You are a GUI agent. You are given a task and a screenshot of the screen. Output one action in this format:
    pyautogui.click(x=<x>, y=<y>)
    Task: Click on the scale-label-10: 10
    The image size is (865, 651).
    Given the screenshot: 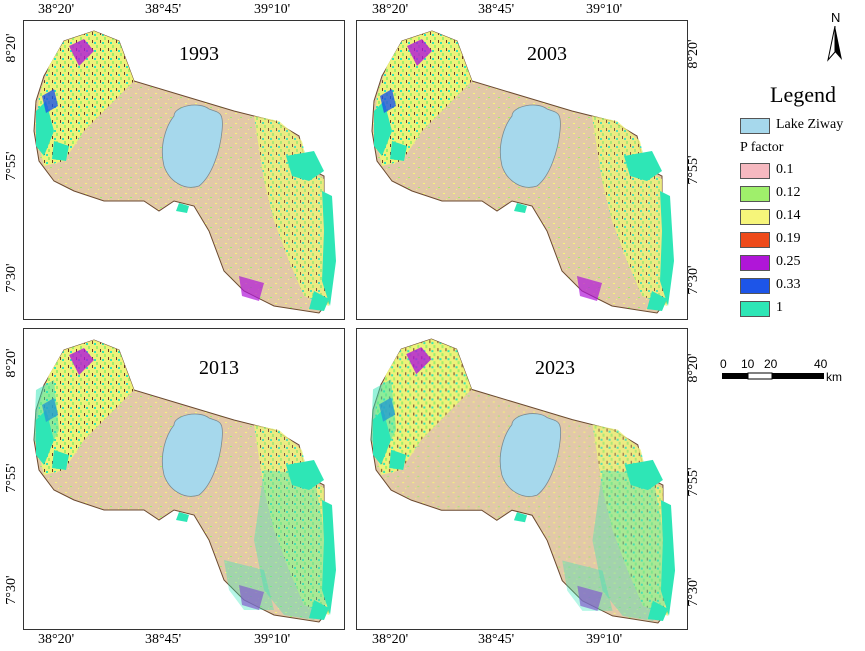 What is the action you would take?
    pyautogui.click(x=748, y=364)
    